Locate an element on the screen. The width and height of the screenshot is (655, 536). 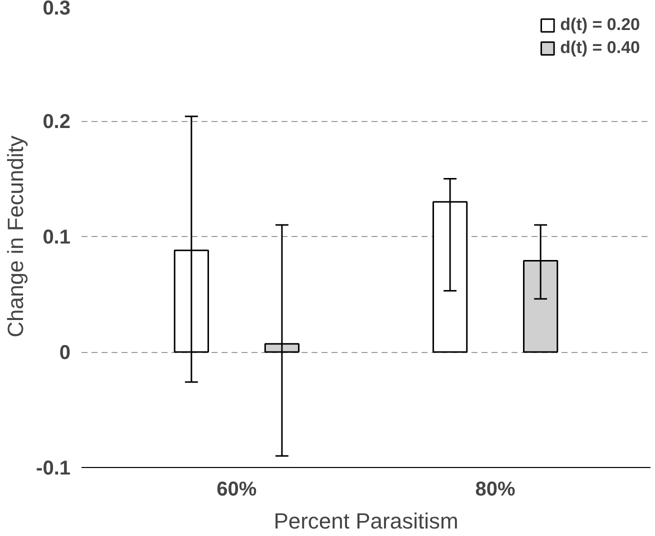
y-tick-label: -0.1 is located at coordinates (53, 469).